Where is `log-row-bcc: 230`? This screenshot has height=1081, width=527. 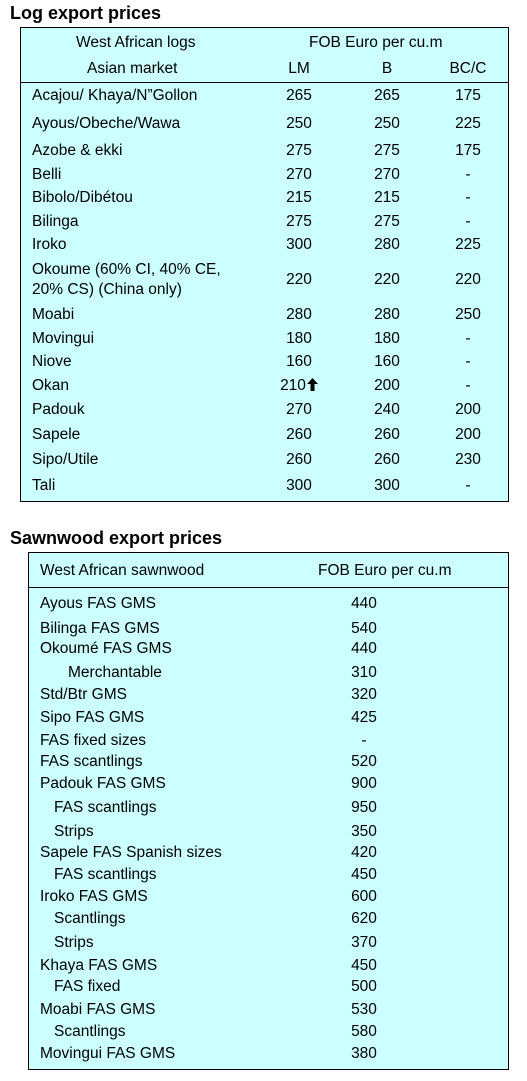
log-row-bcc: 230 is located at coordinates (468, 460).